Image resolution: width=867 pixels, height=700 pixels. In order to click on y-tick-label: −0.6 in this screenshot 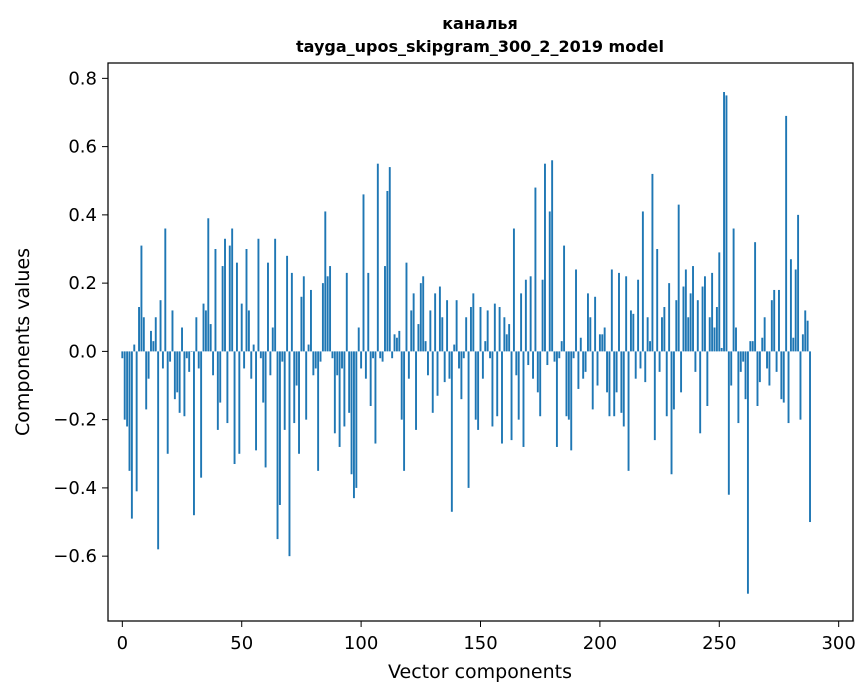, I will do `click(75, 556)`.